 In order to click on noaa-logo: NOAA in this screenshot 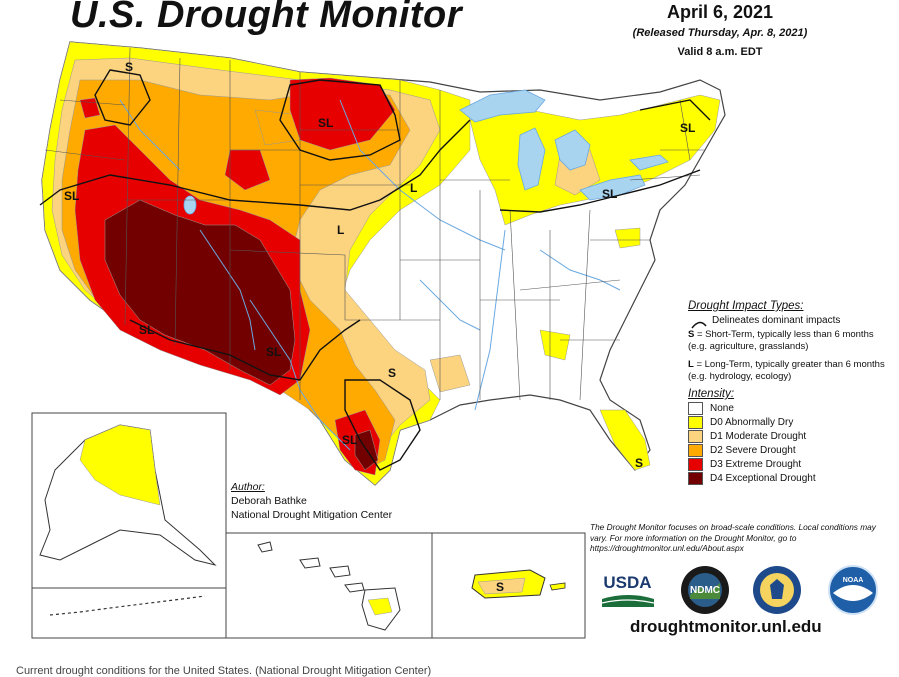, I will do `click(853, 590)`.